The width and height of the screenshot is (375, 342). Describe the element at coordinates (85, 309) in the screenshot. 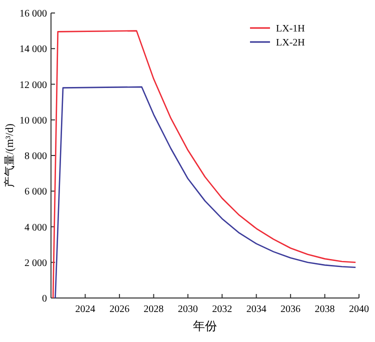

I see `x-tick-label: 2024` at that location.